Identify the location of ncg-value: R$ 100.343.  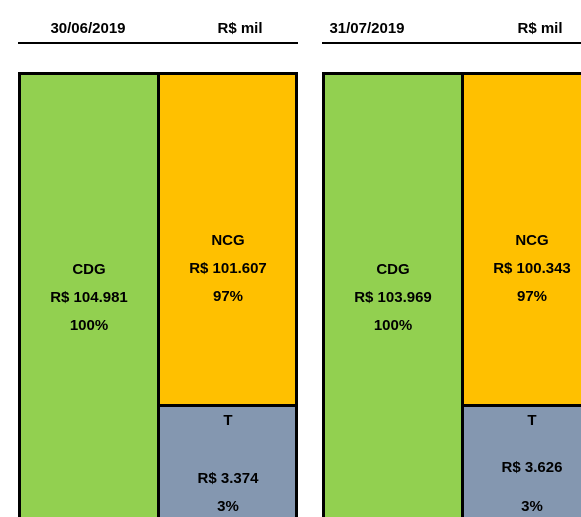
(532, 268).